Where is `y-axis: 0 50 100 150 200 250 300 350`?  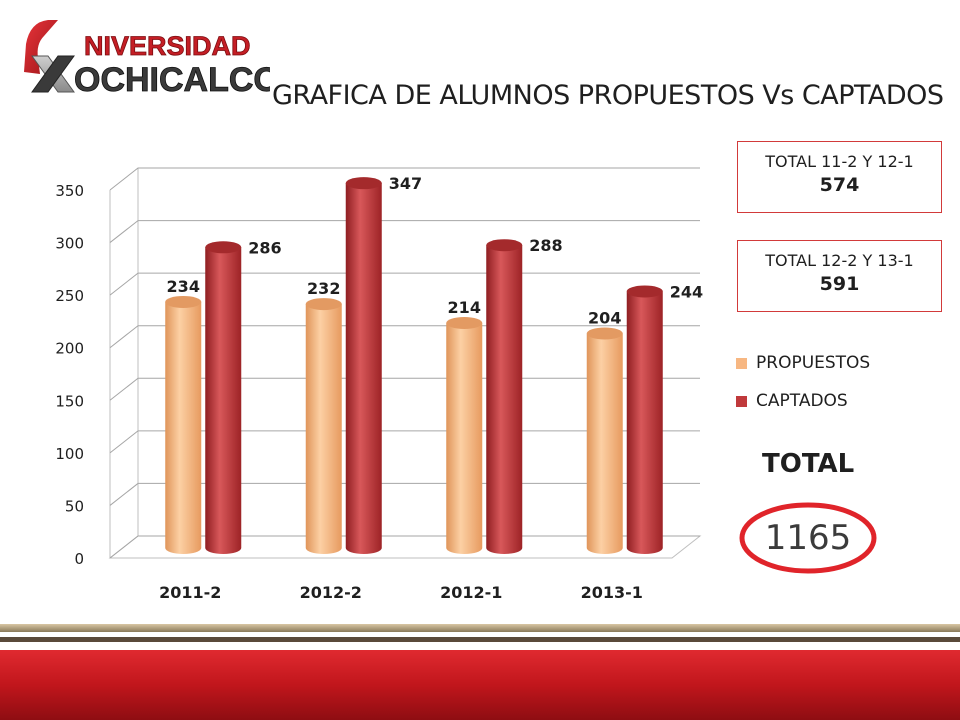
y-axis: 0 50 100 150 200 250 300 350 is located at coordinates (69, 375).